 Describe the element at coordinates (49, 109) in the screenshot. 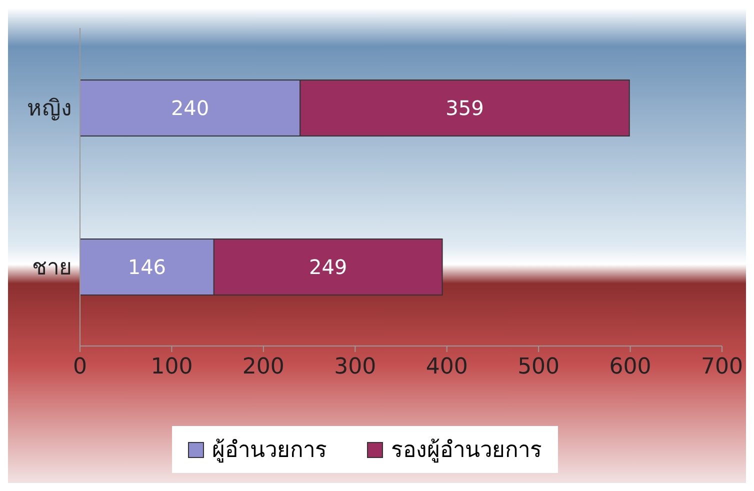

I see `y-tick-label: หญิง` at that location.